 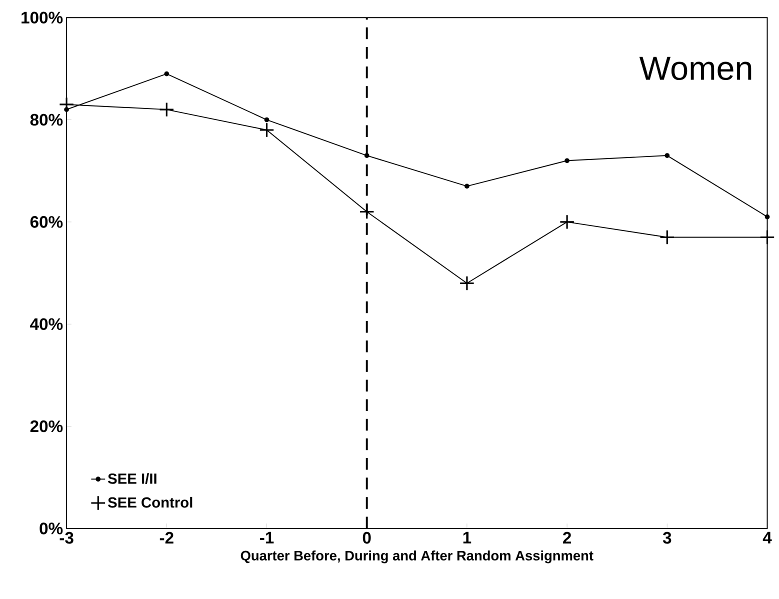 I want to click on y-tick-label: 20%, so click(x=46, y=426).